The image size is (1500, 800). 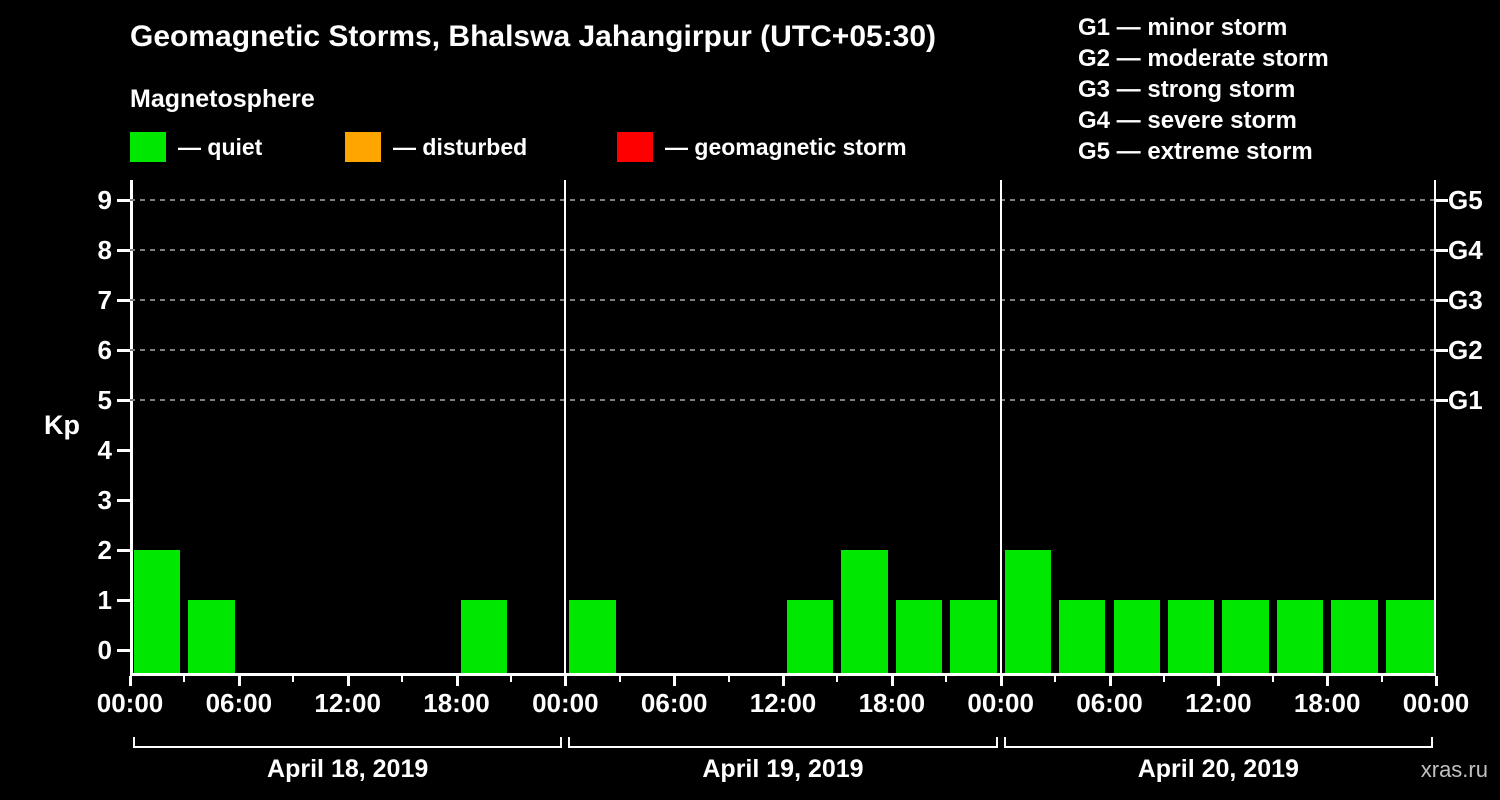 I want to click on legend-label-disturbed: — disturbed, so click(x=460, y=146).